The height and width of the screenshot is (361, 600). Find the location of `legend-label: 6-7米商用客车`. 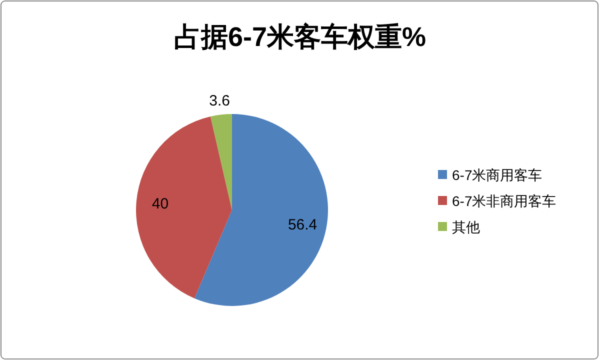

legend-label: 6-7米商用客车 is located at coordinates (497, 175).